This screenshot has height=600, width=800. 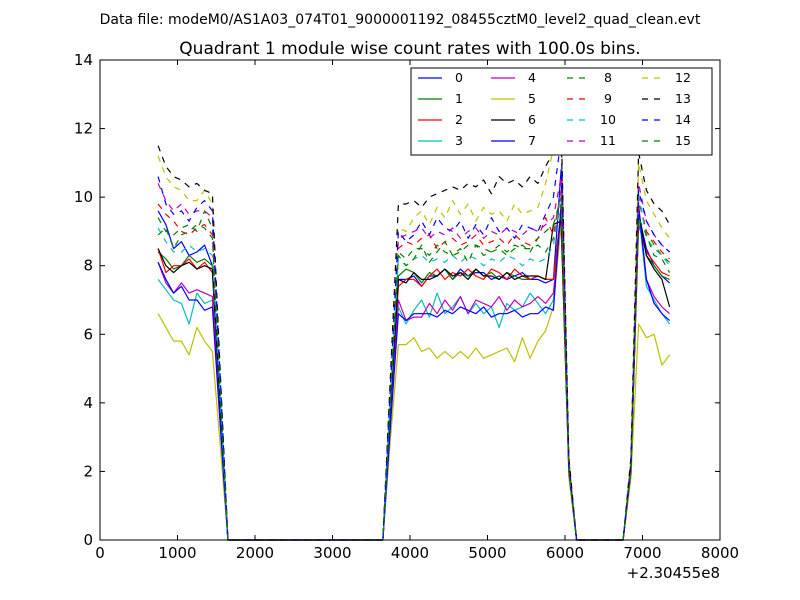 I want to click on legend-label-13: 13, so click(x=683, y=98).